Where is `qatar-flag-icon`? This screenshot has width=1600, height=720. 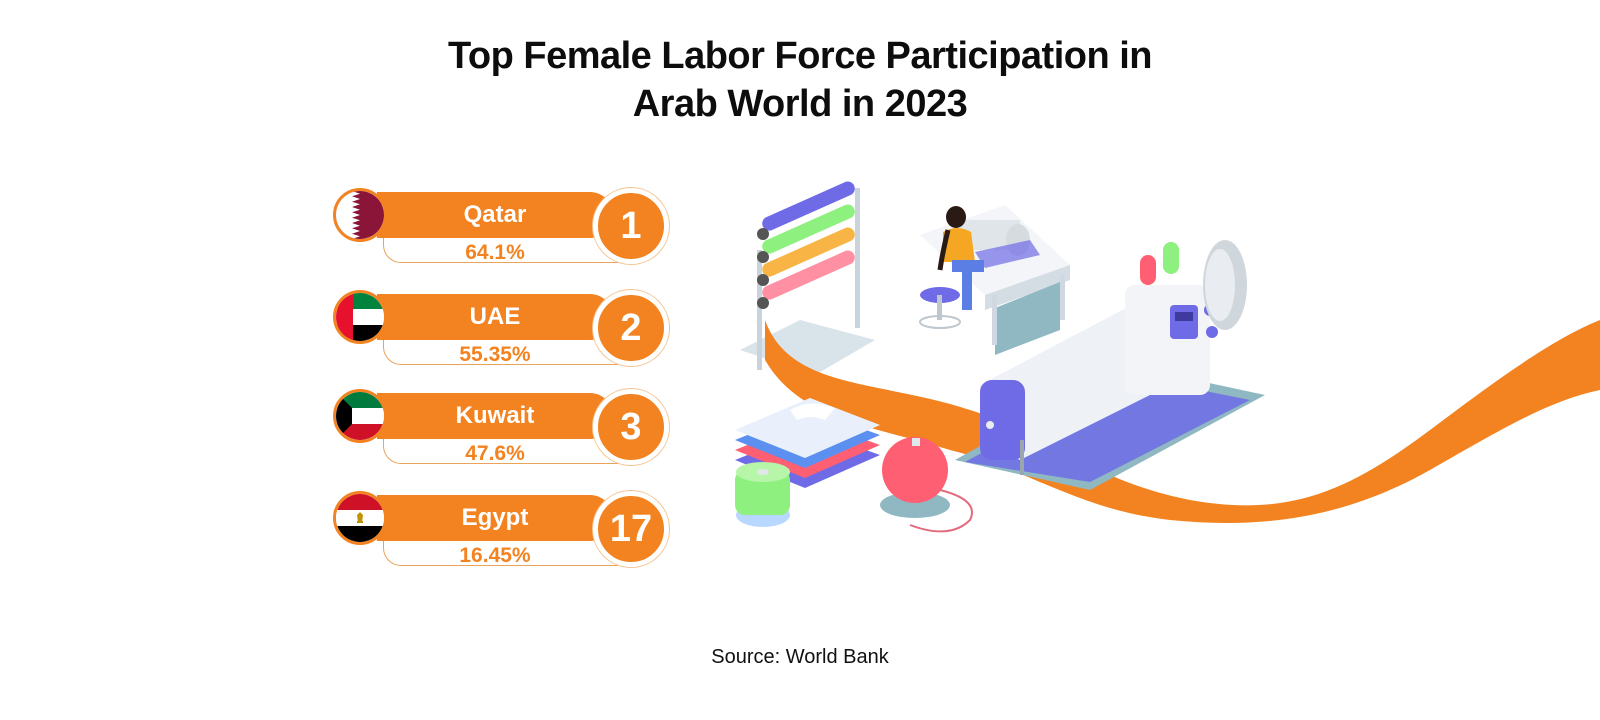
qatar-flag-icon is located at coordinates (360, 215).